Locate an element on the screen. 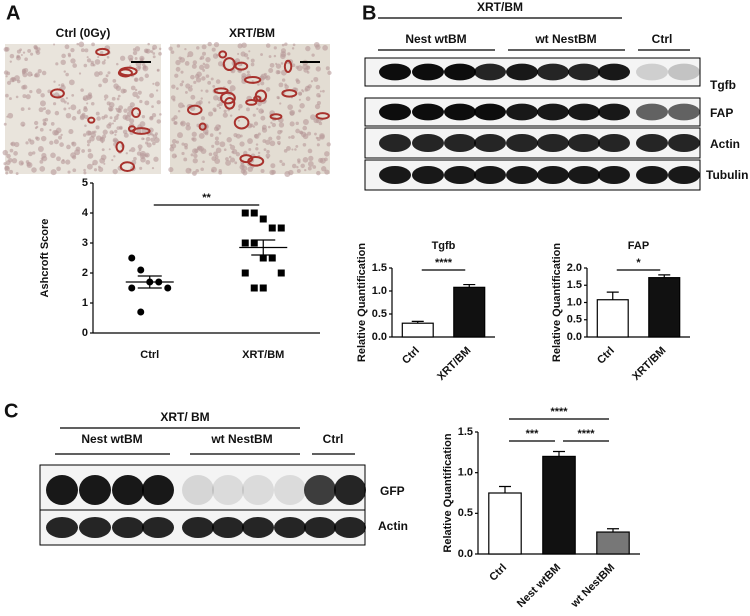  x-tick-label: XRT/BM is located at coordinates (263, 355).